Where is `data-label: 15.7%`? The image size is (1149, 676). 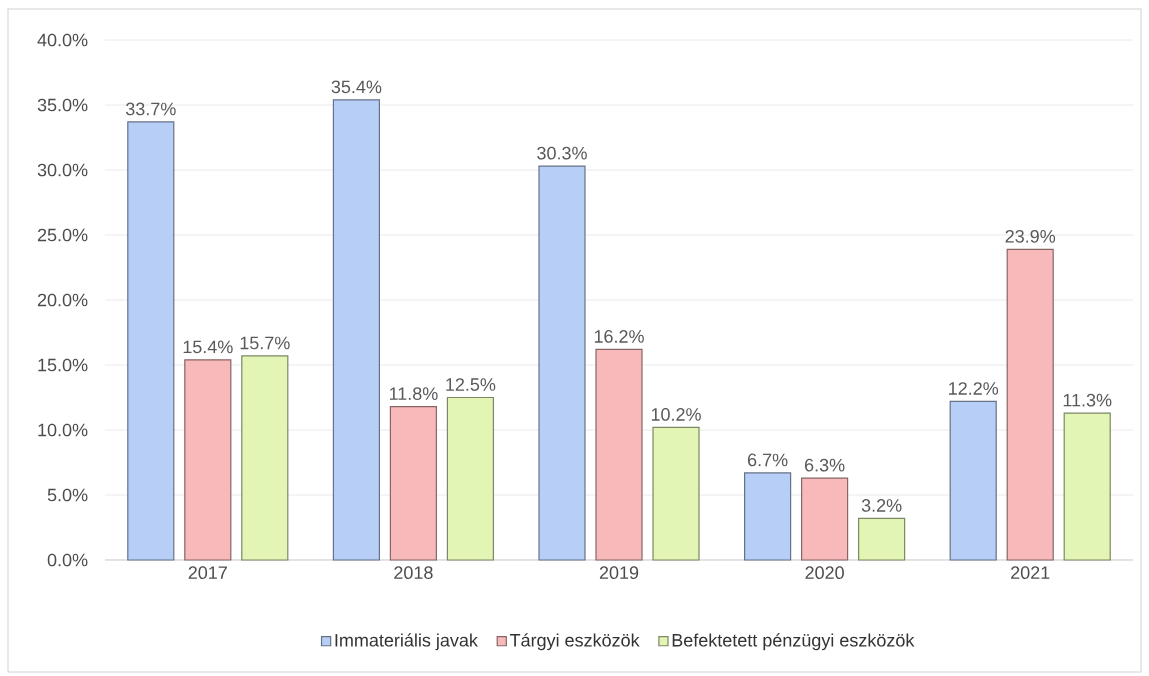 data-label: 15.7% is located at coordinates (265, 343).